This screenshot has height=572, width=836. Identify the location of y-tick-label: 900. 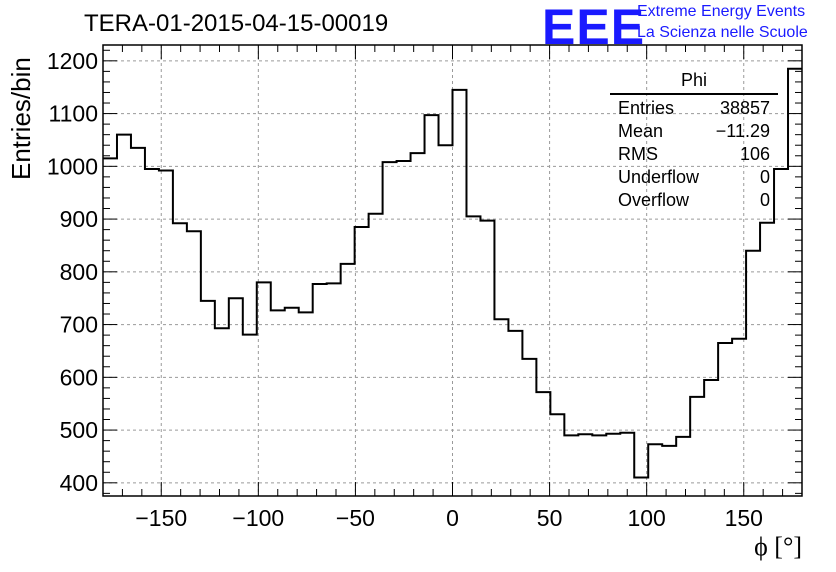
(79, 219).